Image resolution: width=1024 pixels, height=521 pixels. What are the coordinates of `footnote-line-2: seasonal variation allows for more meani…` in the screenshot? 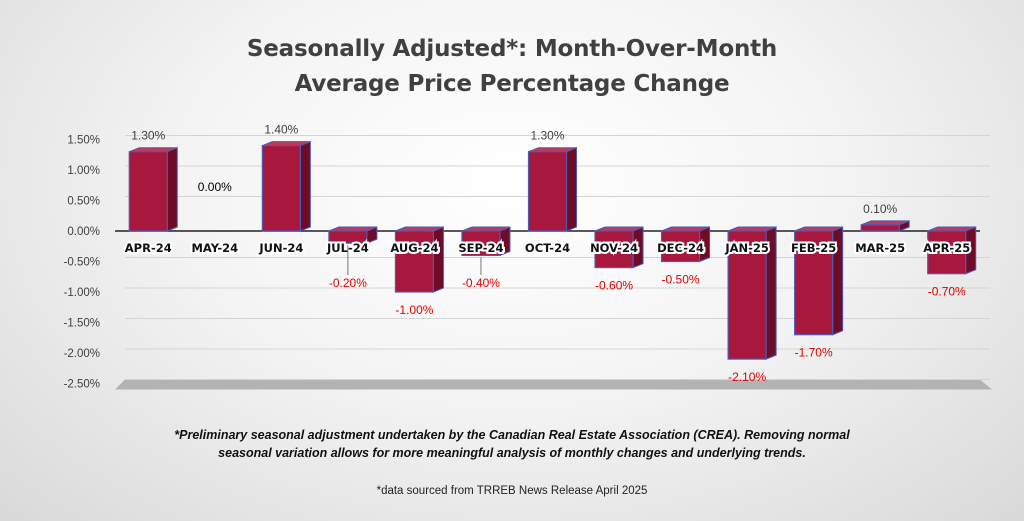 It's located at (512, 453).